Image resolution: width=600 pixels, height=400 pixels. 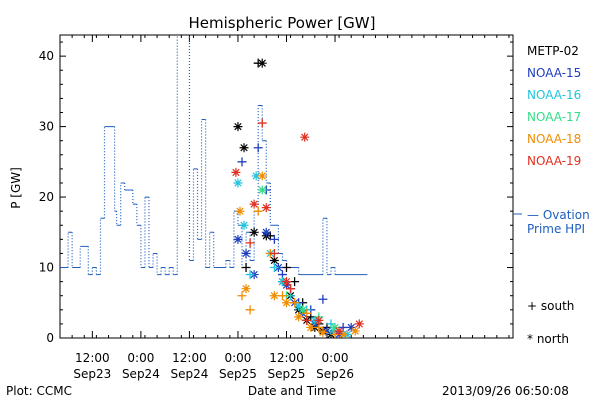 What do you see at coordinates (550, 306) in the screenshot?
I see `symbol-key-south: + south` at bounding box center [550, 306].